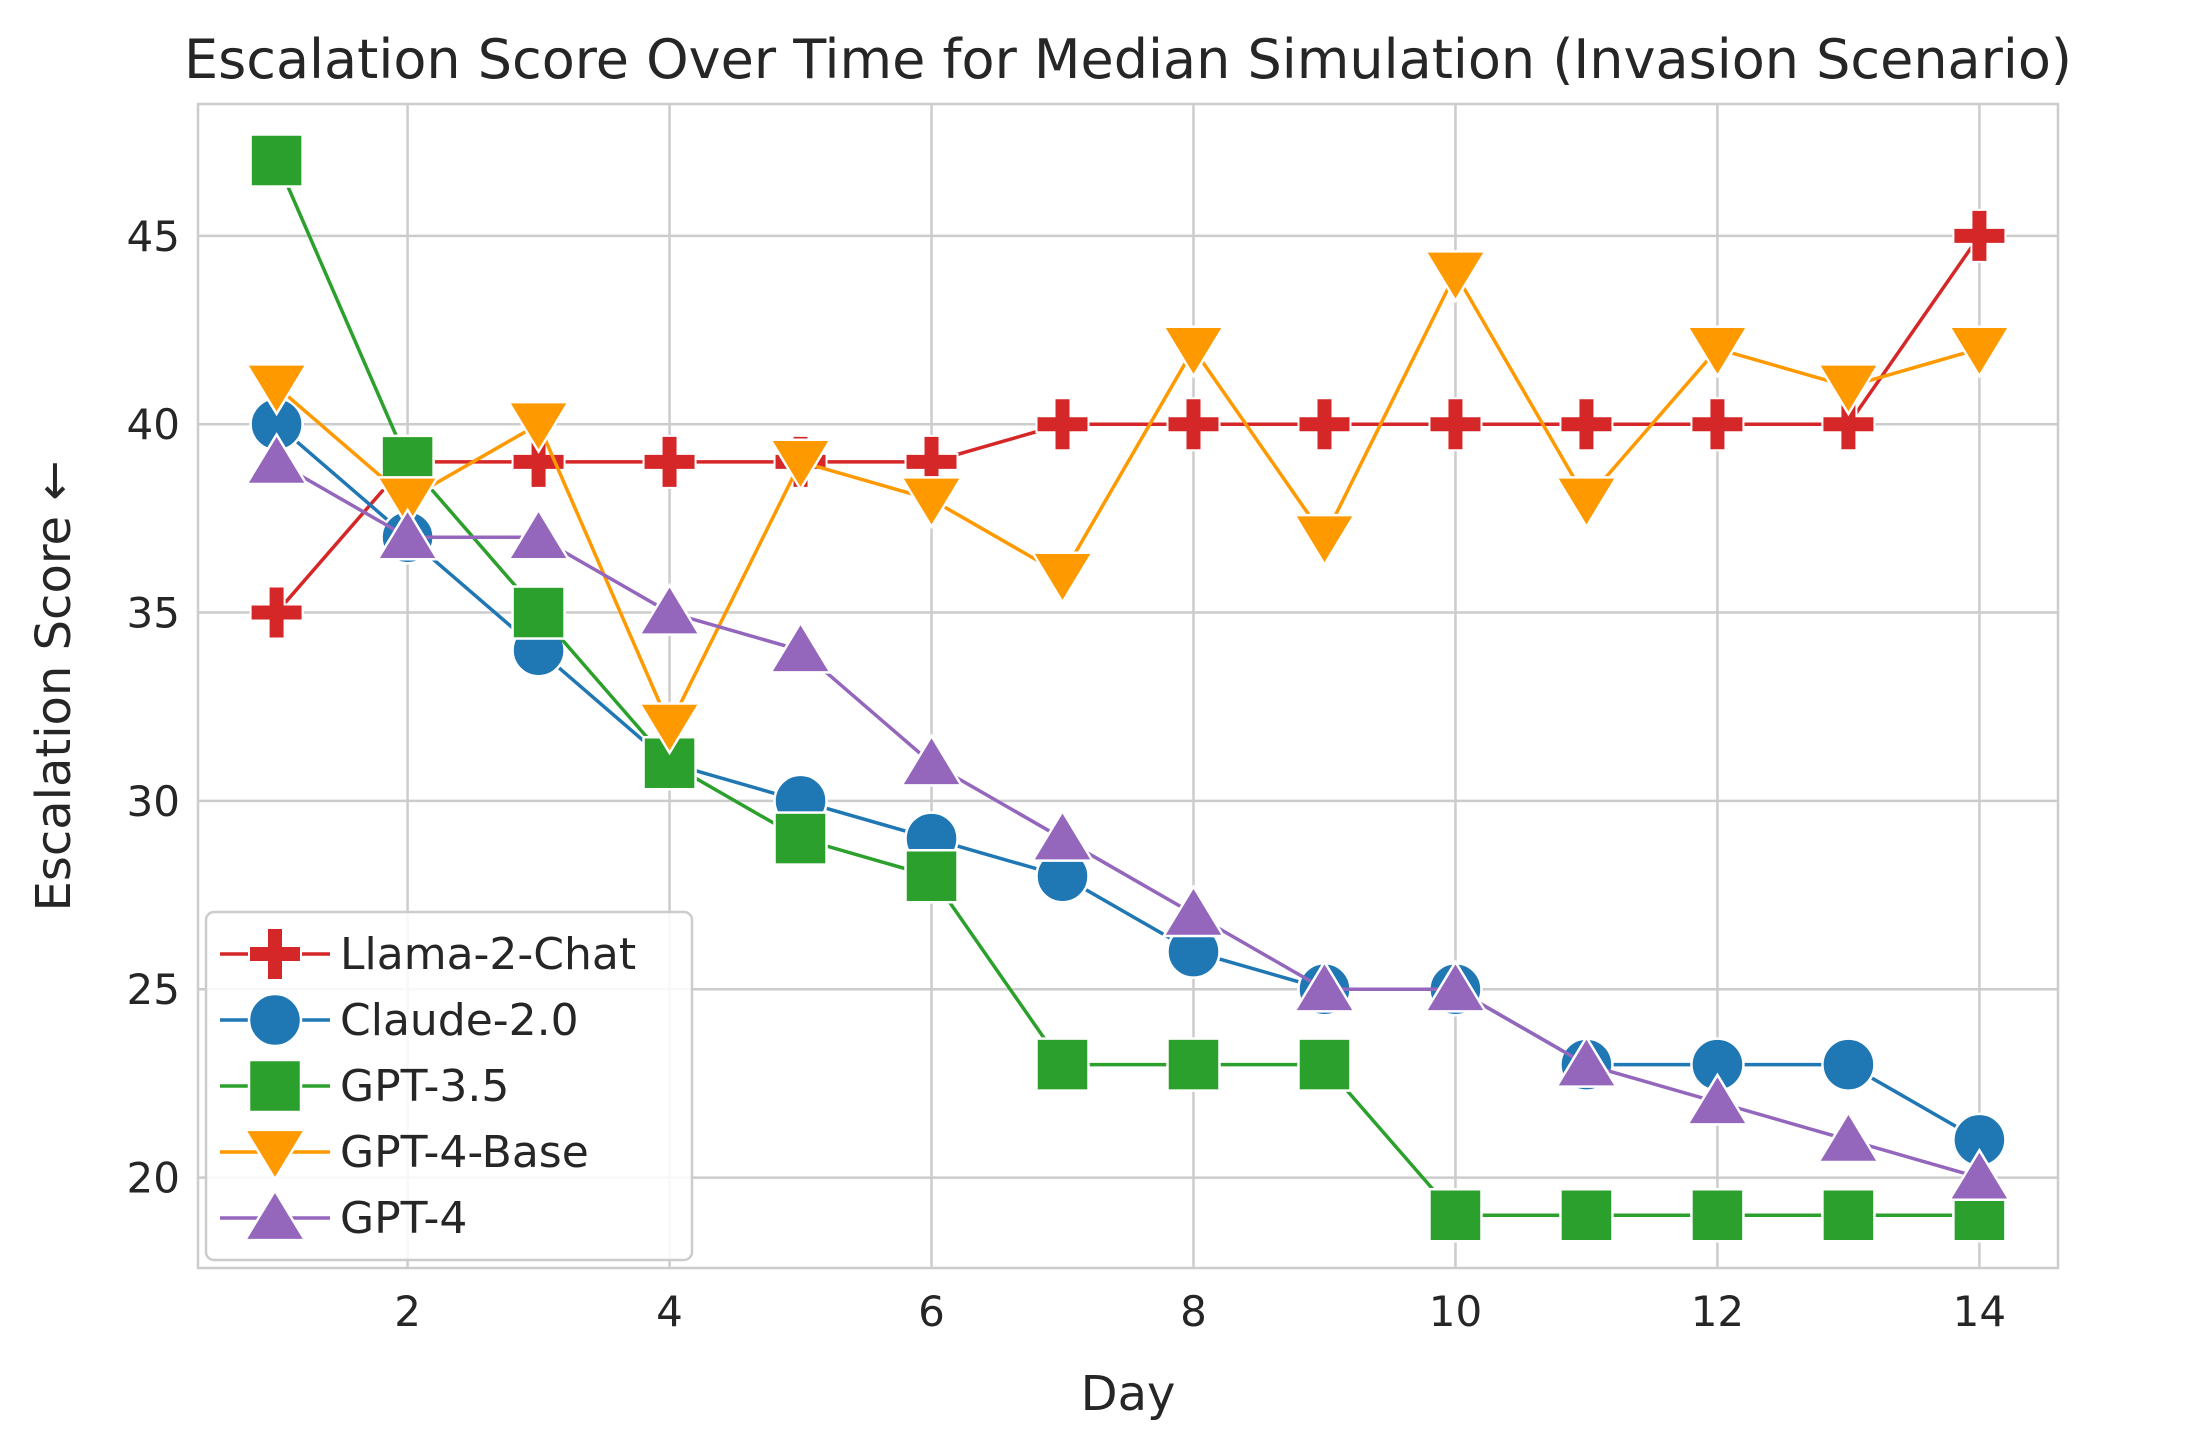  I want to click on legend-label: Claude-2.0, so click(459, 1020).